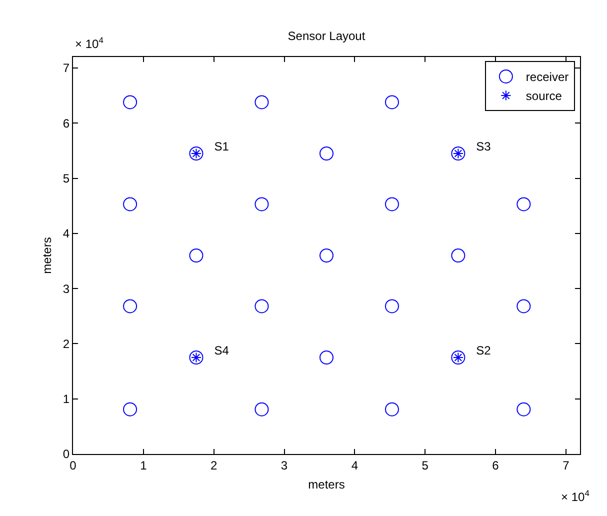 Image resolution: width=607 pixels, height=516 pixels. What do you see at coordinates (66, 123) in the screenshot?
I see `y-tick-label: 6` at bounding box center [66, 123].